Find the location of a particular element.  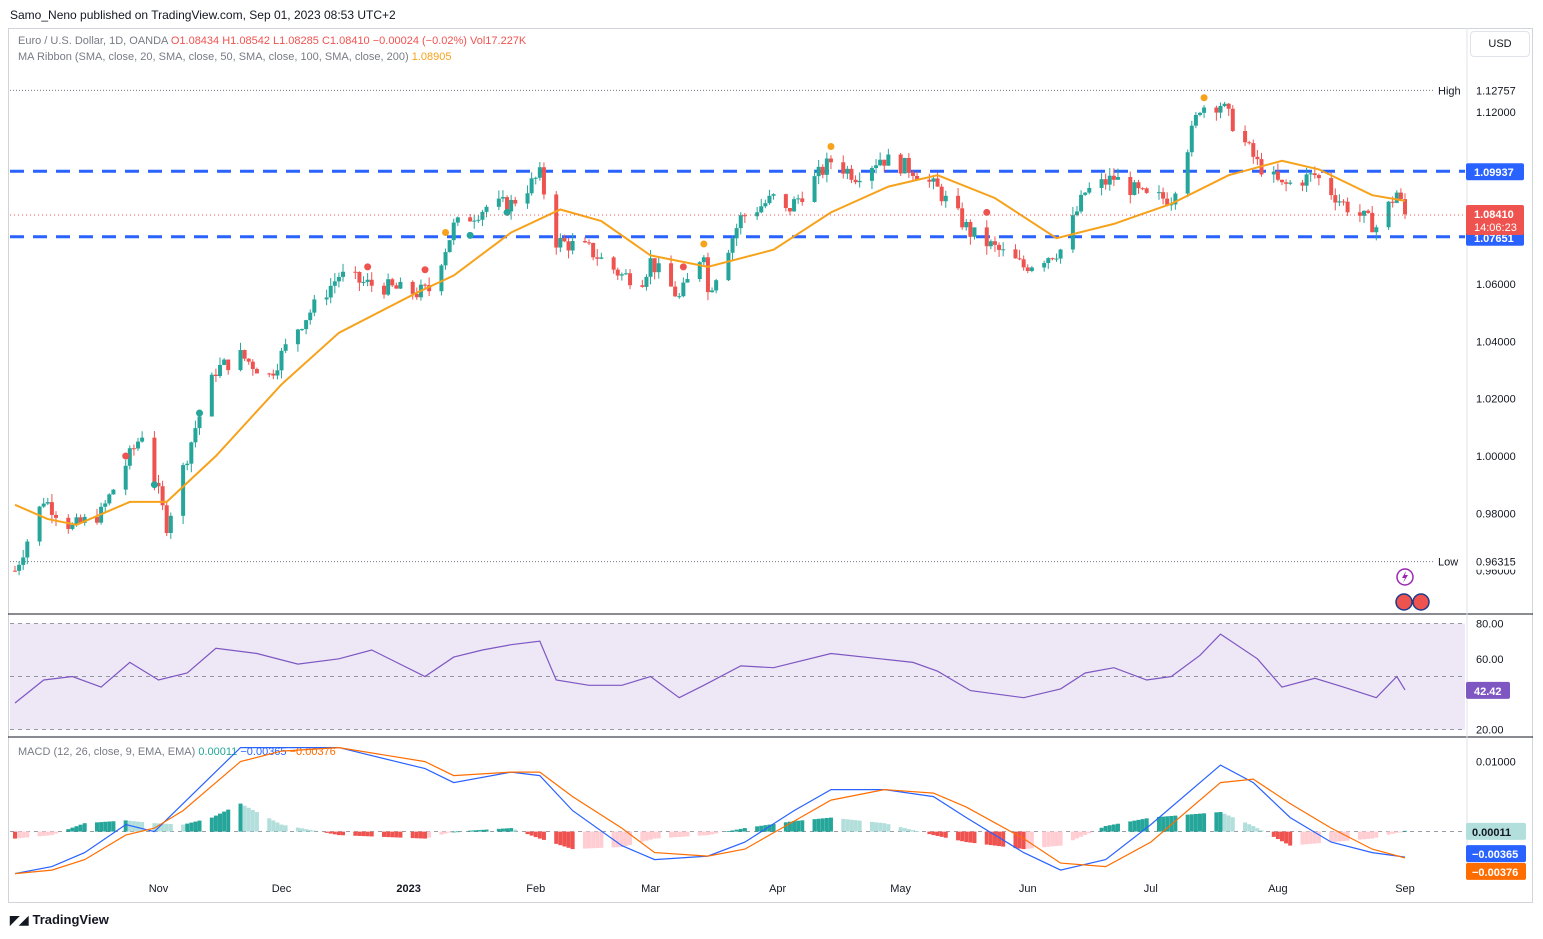

macd-signal-value: −0.00376 is located at coordinates (312, 752).